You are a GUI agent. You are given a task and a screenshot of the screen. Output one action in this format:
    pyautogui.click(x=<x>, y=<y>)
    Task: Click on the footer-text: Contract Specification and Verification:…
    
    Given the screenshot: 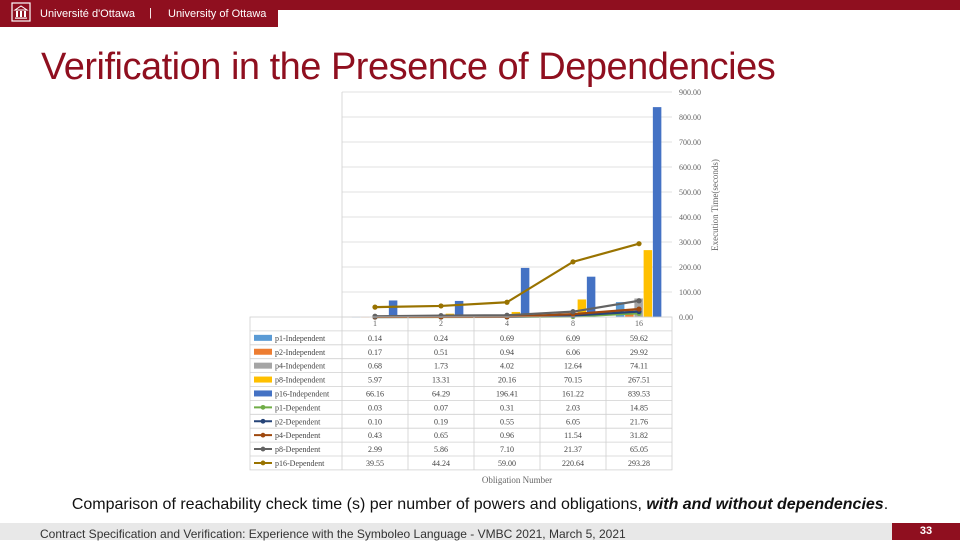 What is the action you would take?
    pyautogui.click(x=333, y=534)
    